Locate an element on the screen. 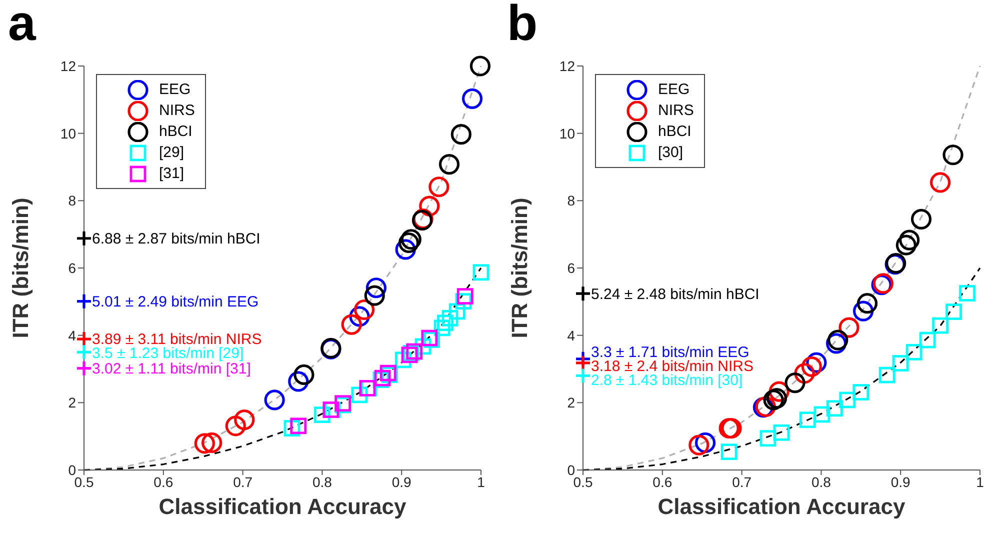 This screenshot has height=534, width=998. series-label: 3.02 ± 1.11 bits/min [31] is located at coordinates (171, 369).